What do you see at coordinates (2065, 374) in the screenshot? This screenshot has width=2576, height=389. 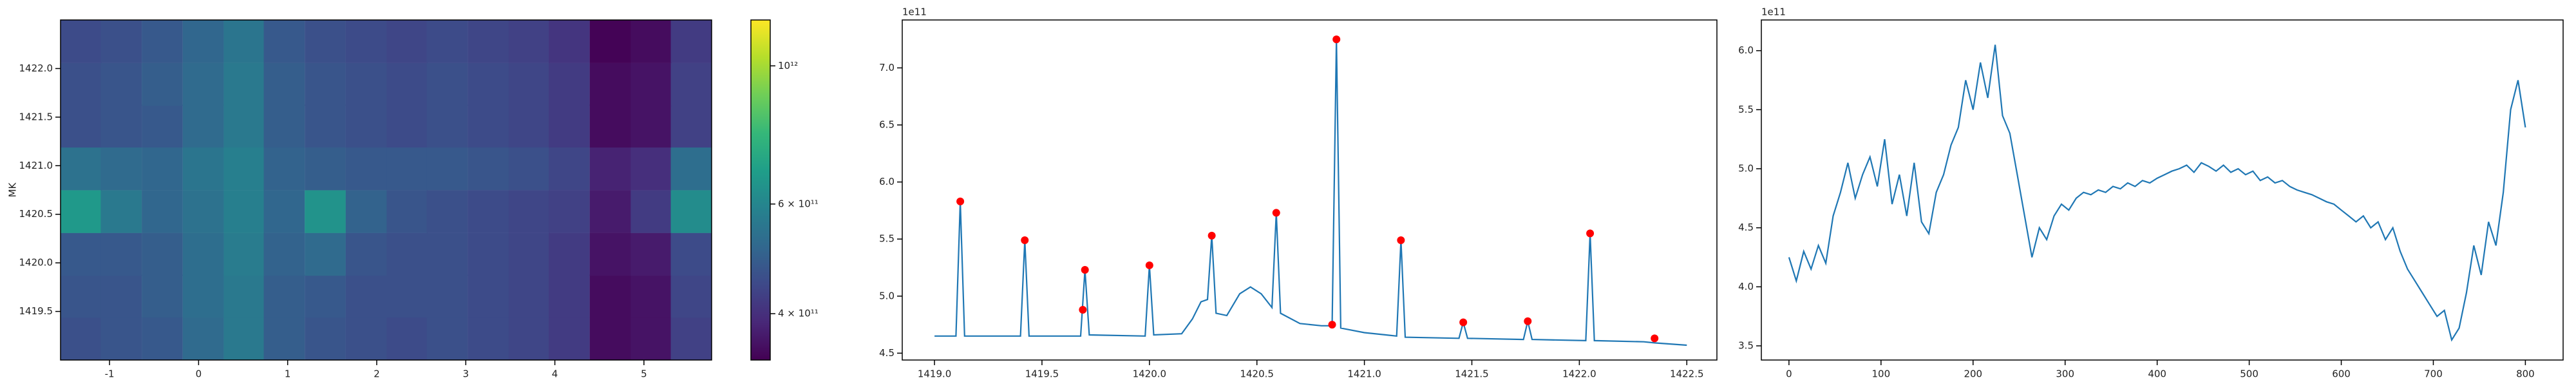 I see `x-tick-label: 300` at bounding box center [2065, 374].